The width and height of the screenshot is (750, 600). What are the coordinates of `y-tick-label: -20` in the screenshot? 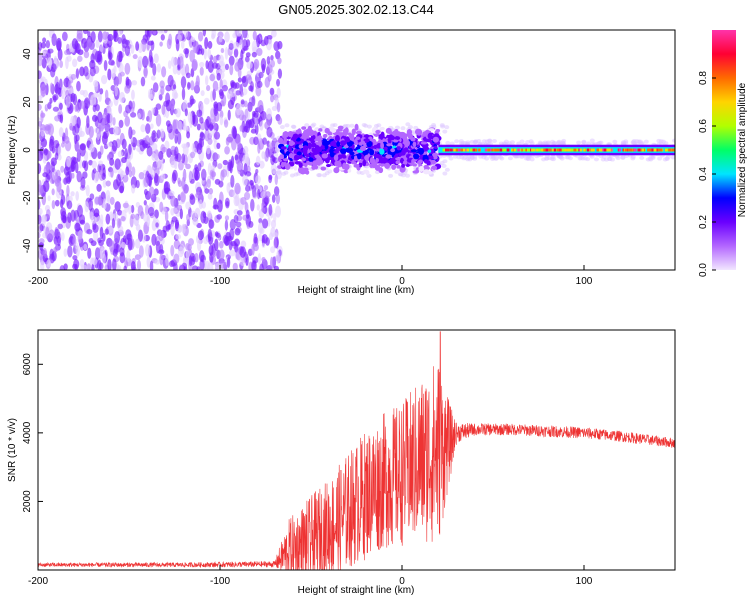 It's located at (27, 197).